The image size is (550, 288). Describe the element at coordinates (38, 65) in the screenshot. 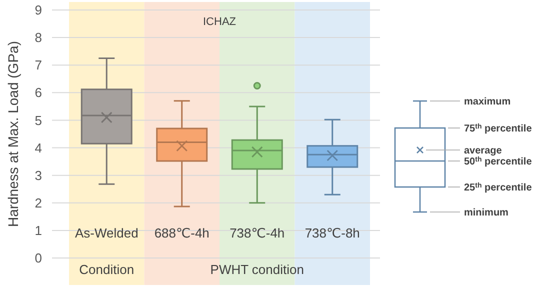

I see `y-tick-label: 7` at that location.